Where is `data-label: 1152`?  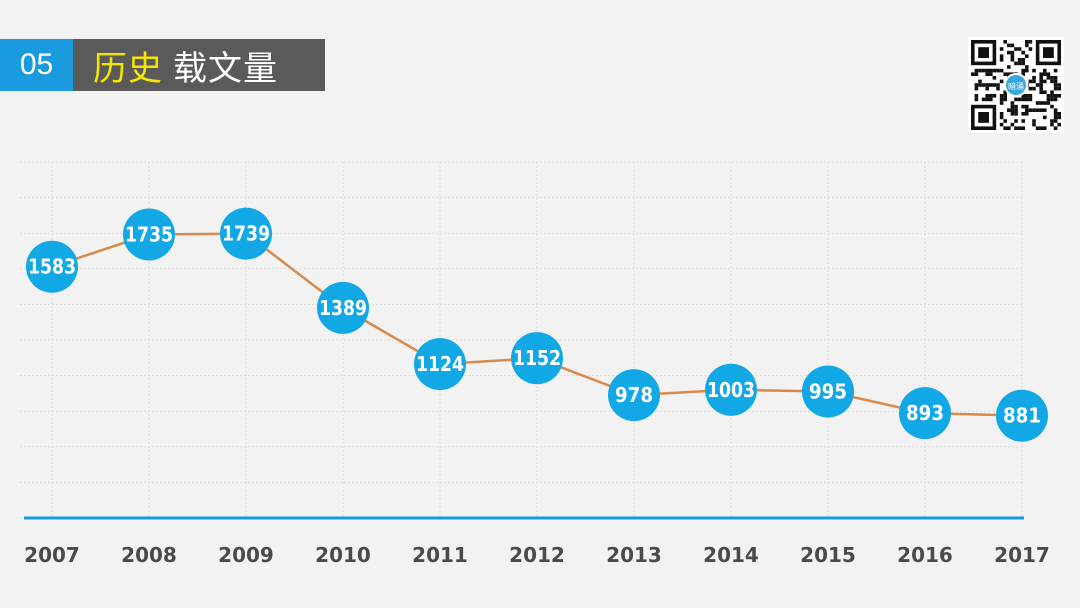 data-label: 1152 is located at coordinates (537, 358).